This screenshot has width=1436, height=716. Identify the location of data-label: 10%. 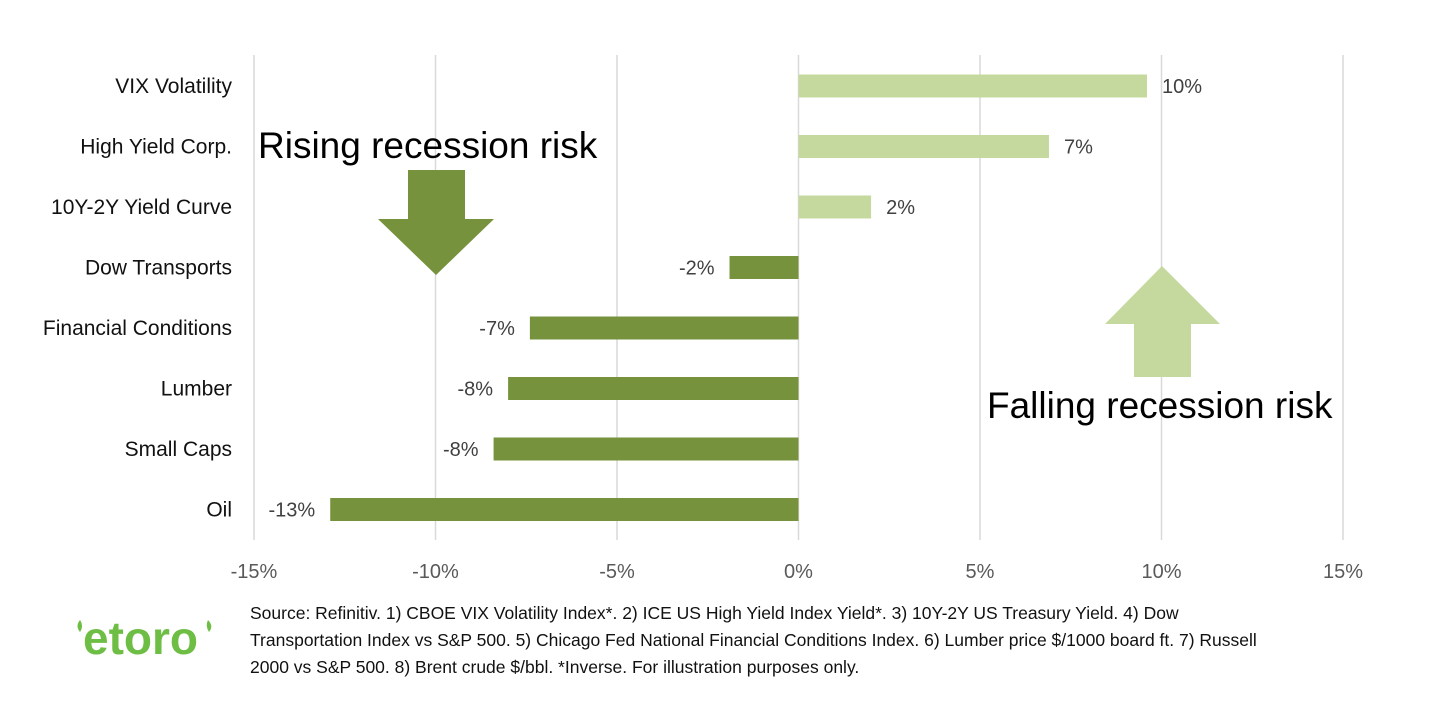
(1182, 87).